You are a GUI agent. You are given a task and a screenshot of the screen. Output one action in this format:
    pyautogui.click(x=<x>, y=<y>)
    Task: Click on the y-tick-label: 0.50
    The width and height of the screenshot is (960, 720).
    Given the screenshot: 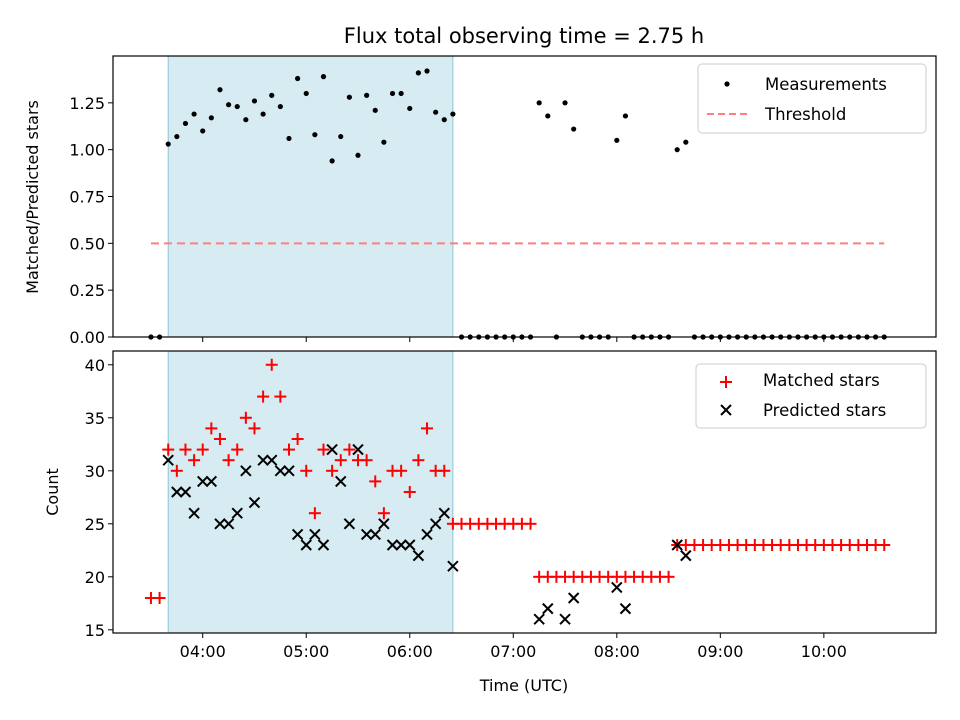 What is the action you would take?
    pyautogui.click(x=87, y=243)
    